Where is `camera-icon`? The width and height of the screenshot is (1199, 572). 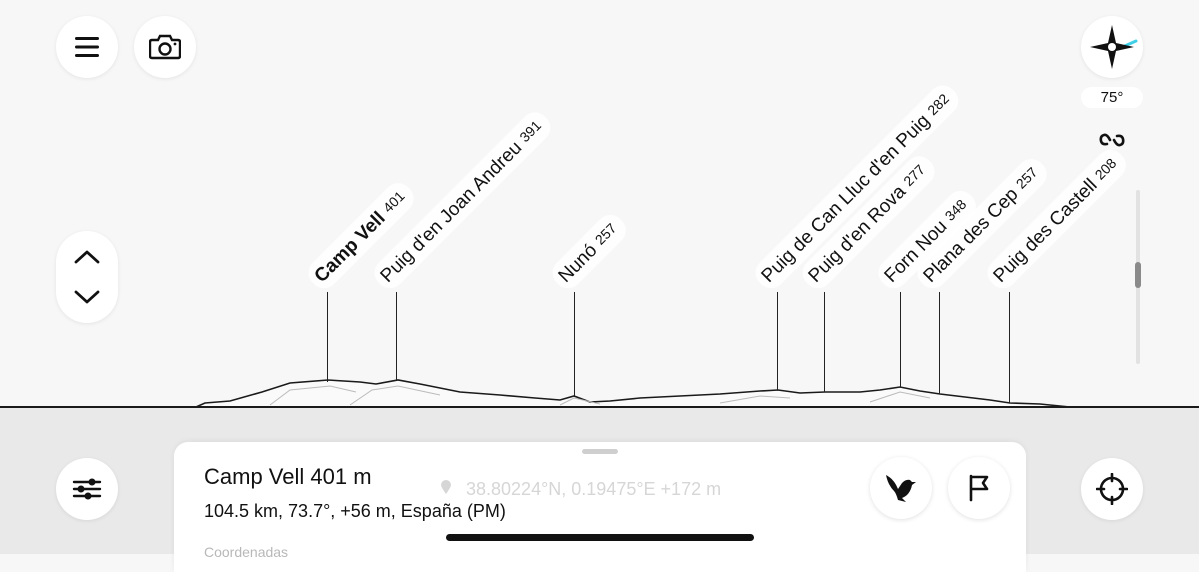 camera-icon is located at coordinates (165, 47).